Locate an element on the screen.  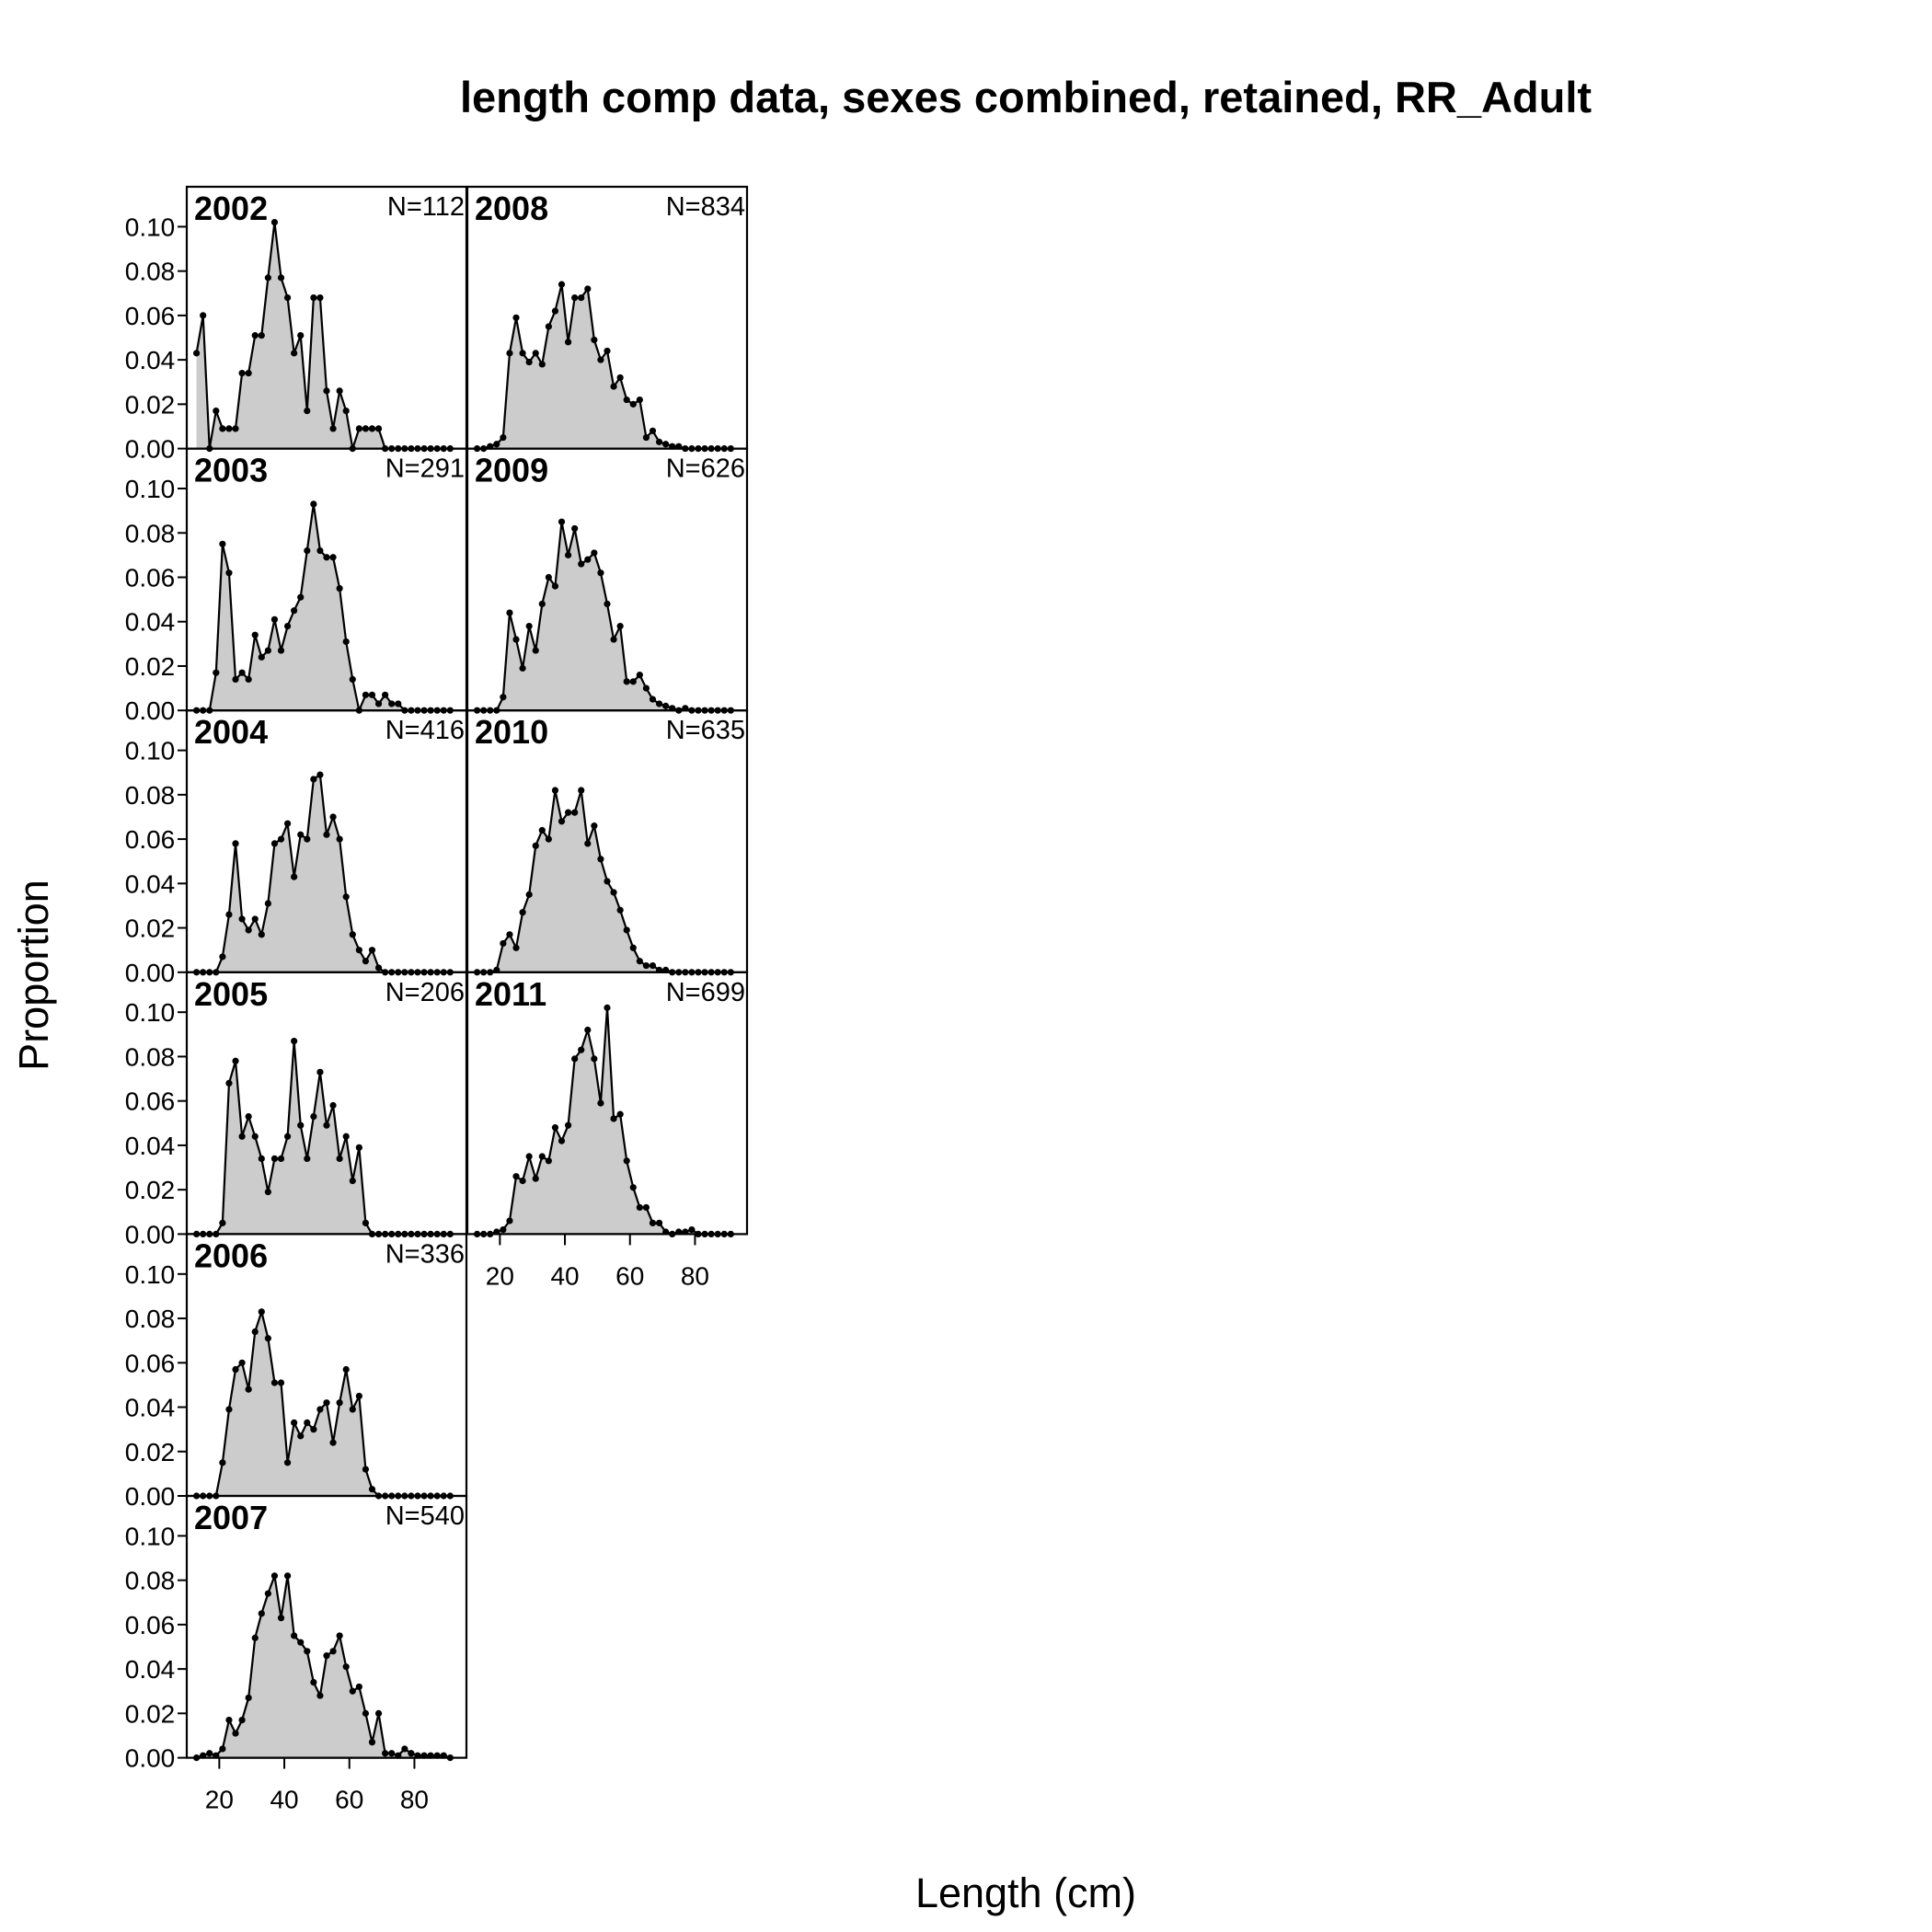
y-tick-label: 0.04 is located at coordinates (150, 360).